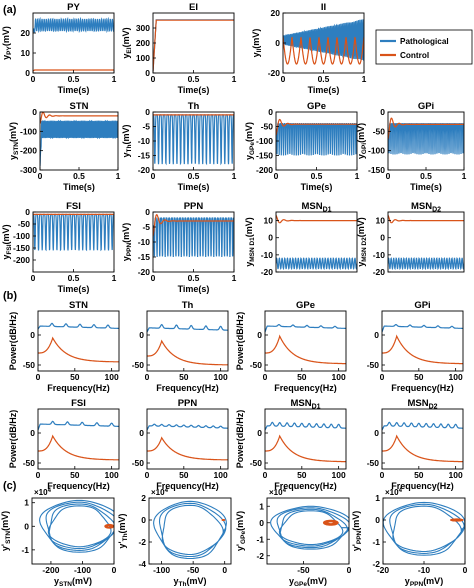 This screenshot has width=474, height=588. What do you see at coordinates (142, 542) in the screenshot?
I see `y-tick-label: -2` at bounding box center [142, 542].